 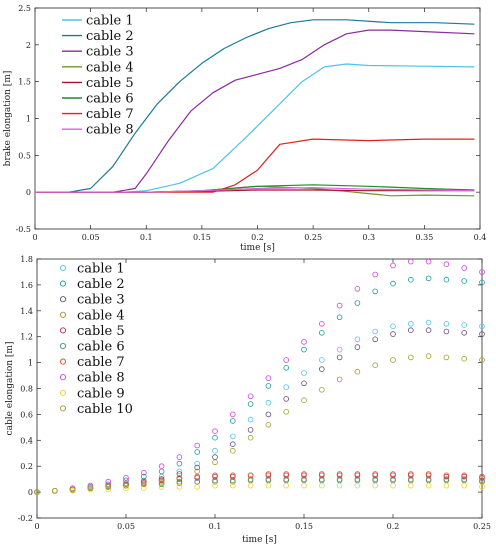 What do you see at coordinates (28, 45) in the screenshot?
I see `y-tick-label: 2` at bounding box center [28, 45].